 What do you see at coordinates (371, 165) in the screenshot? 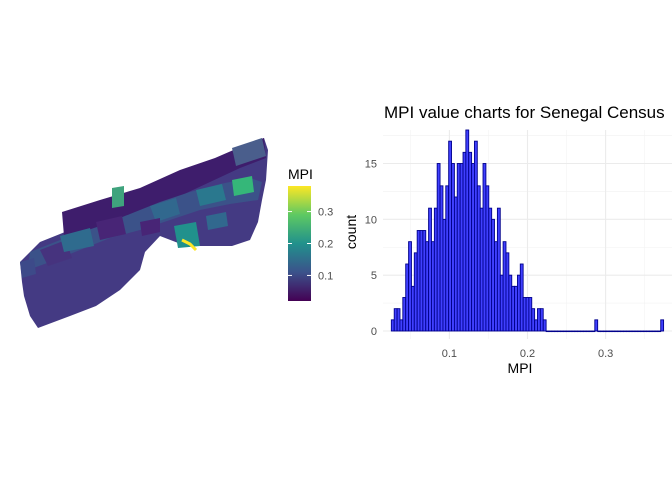
I see `y-tick-label: 15` at bounding box center [371, 165].